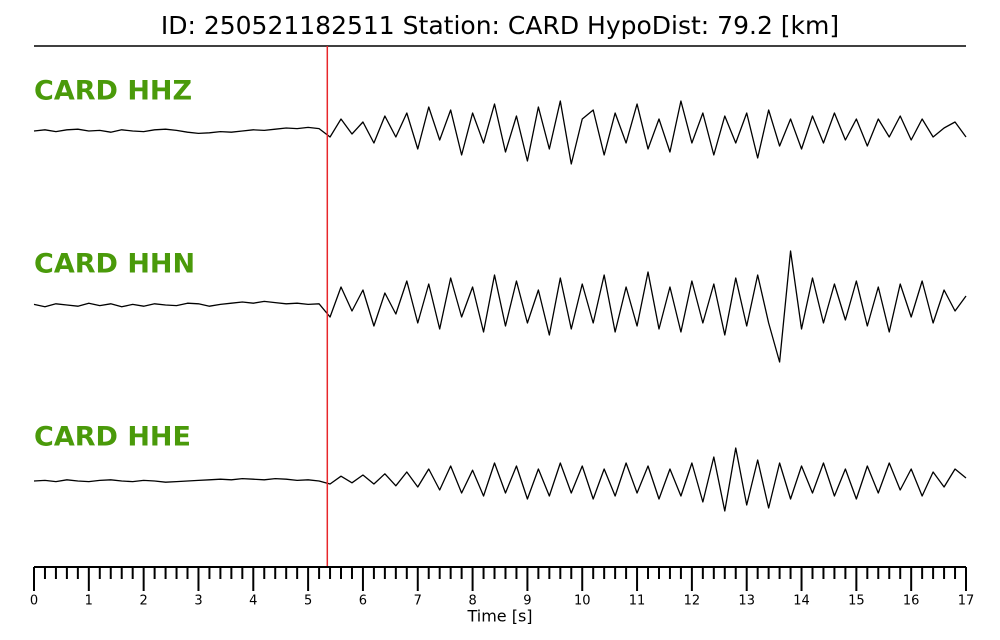 The height and width of the screenshot is (640, 1000). I want to click on trace-label: CARD HHE, so click(112, 437).